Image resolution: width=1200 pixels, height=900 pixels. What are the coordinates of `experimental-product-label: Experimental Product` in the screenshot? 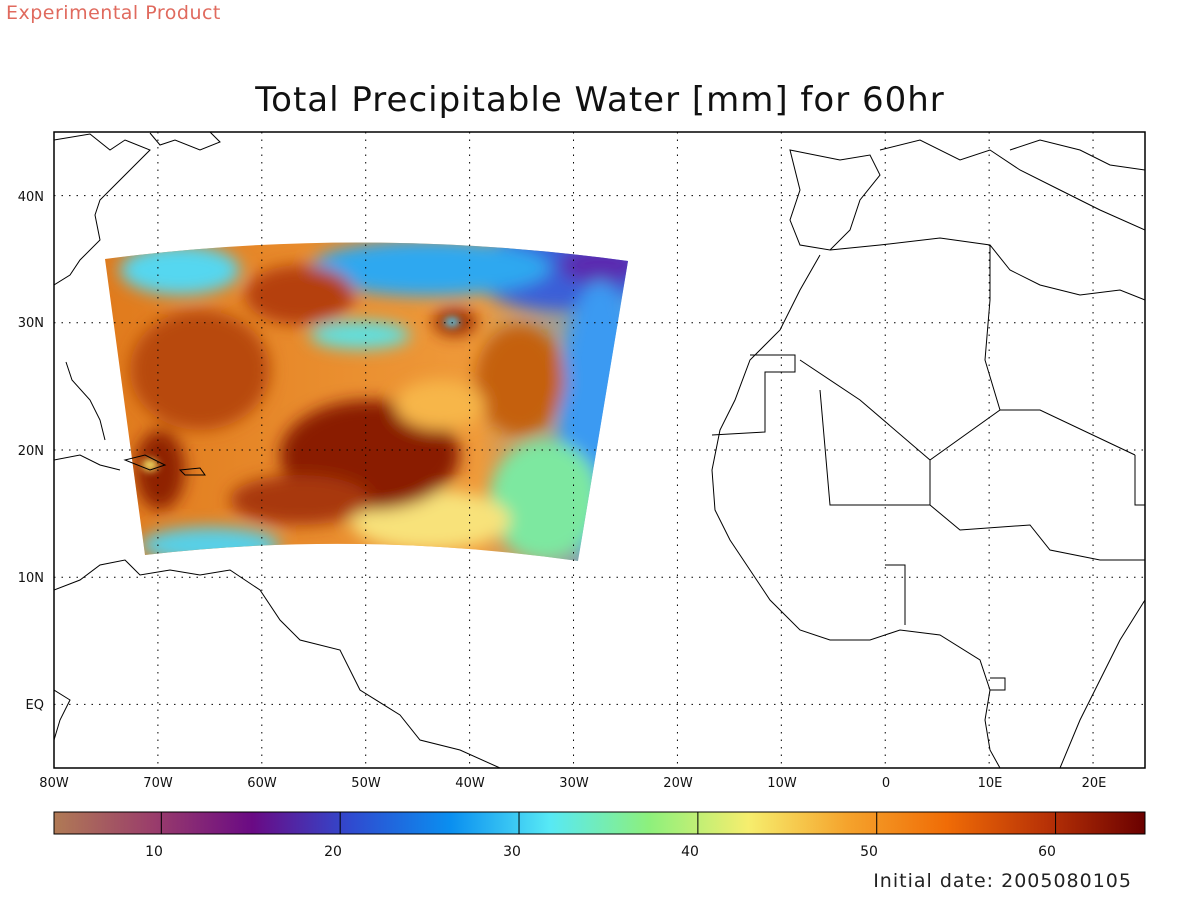 It's located at (113, 13).